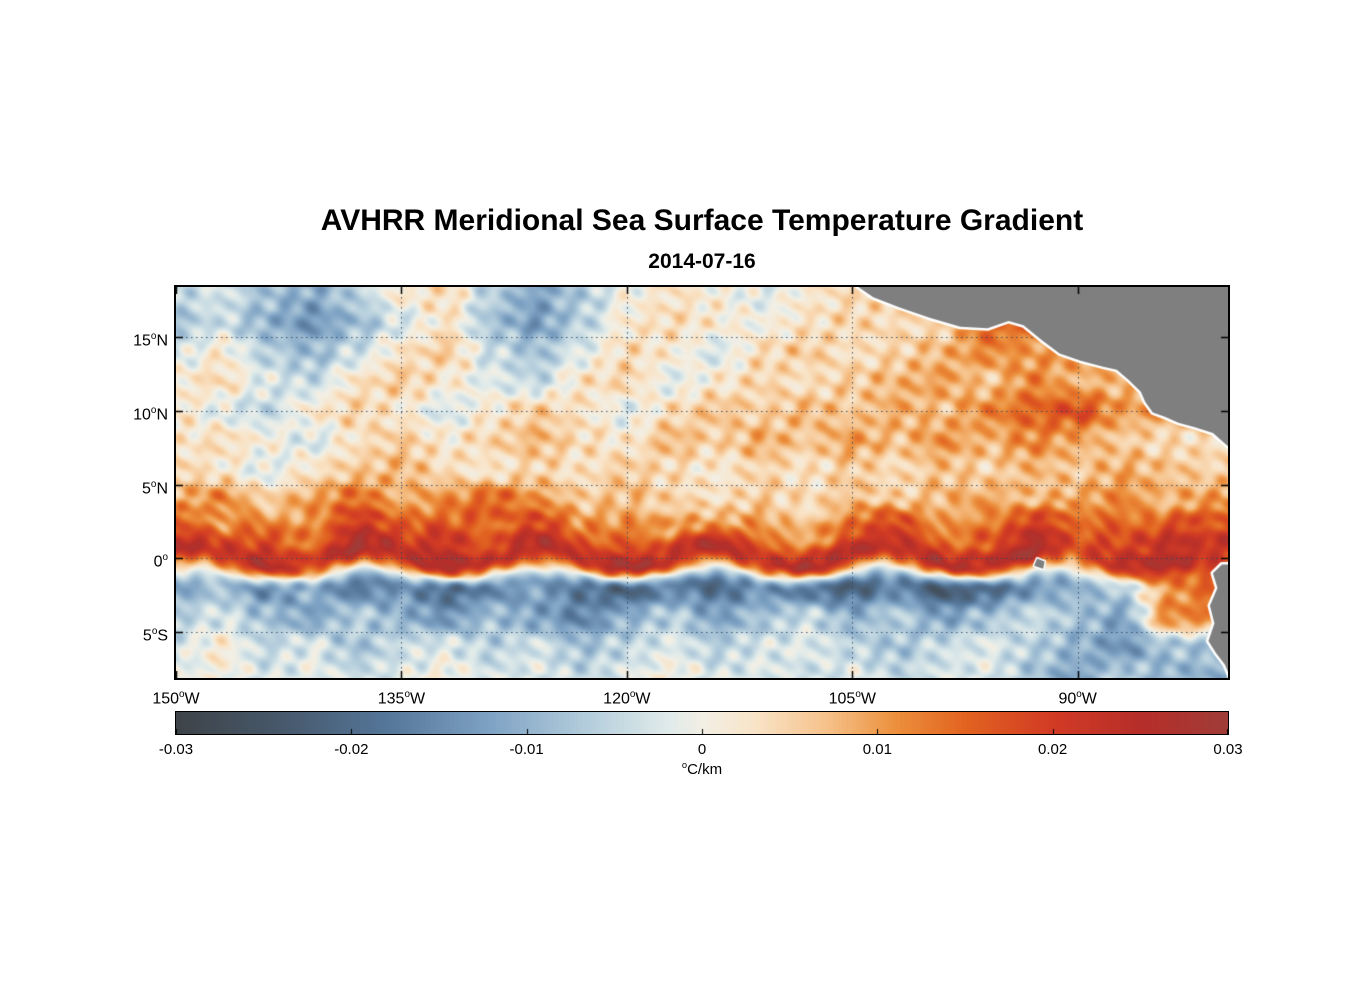 This screenshot has width=1356, height=1000. What do you see at coordinates (351, 749) in the screenshot?
I see `colorbar-tick-label: -0.02` at bounding box center [351, 749].